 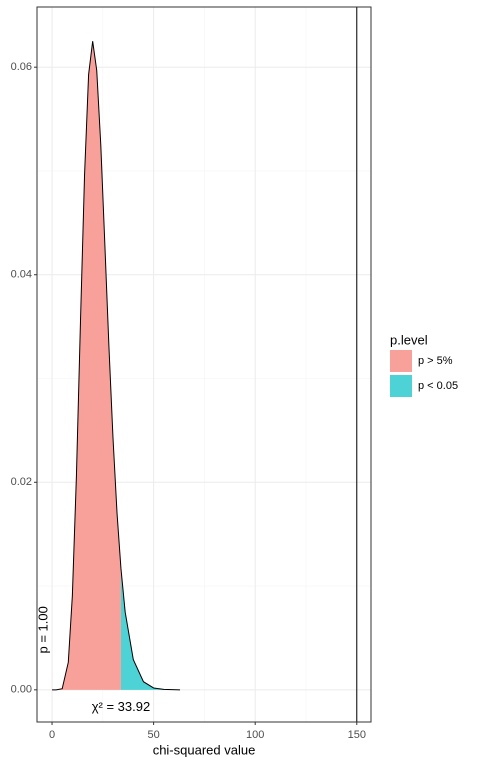 What do you see at coordinates (121, 706) in the screenshot?
I see `annotation: χ² = 33.92` at bounding box center [121, 706].